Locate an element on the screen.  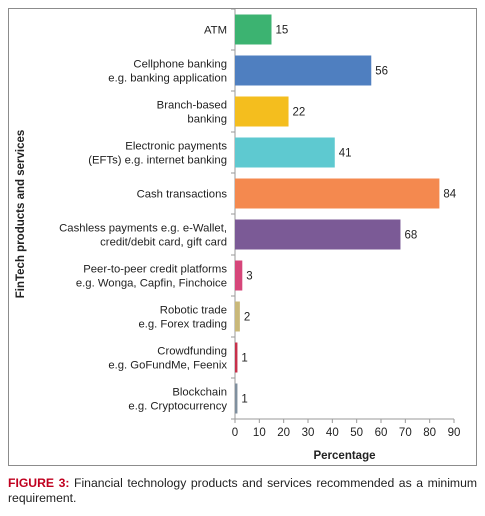
category-label: banking is located at coordinates (207, 120).